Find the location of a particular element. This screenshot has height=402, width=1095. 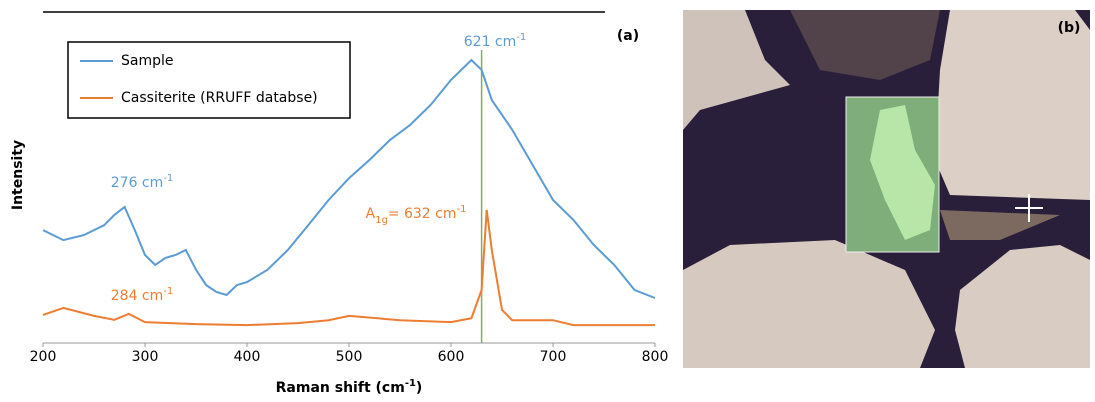

annotation: 276 cm-1 is located at coordinates (142, 182).